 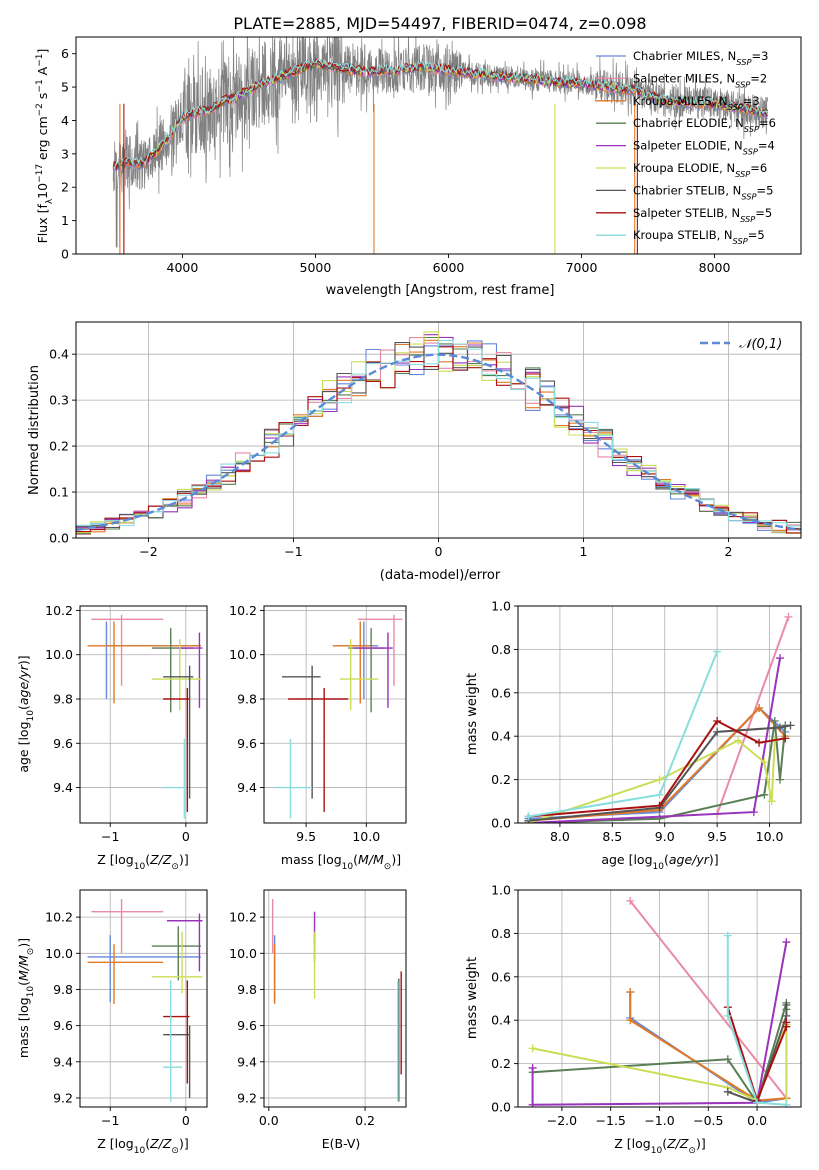 I want to click on legend-label-c7: Salpeter STELIB, NSSP=5, so click(x=702, y=215).